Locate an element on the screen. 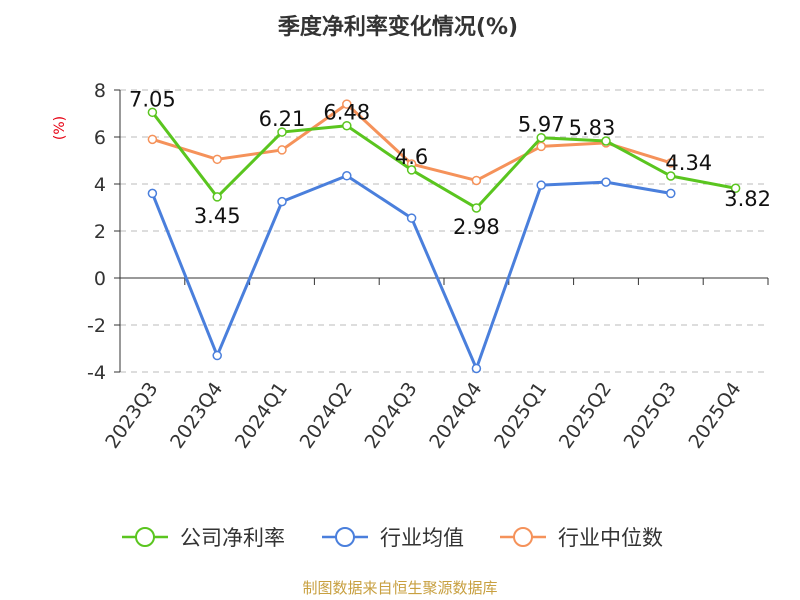 Image resolution: width=800 pixels, height=600 pixels. y-tick-label: 2 is located at coordinates (100, 232).